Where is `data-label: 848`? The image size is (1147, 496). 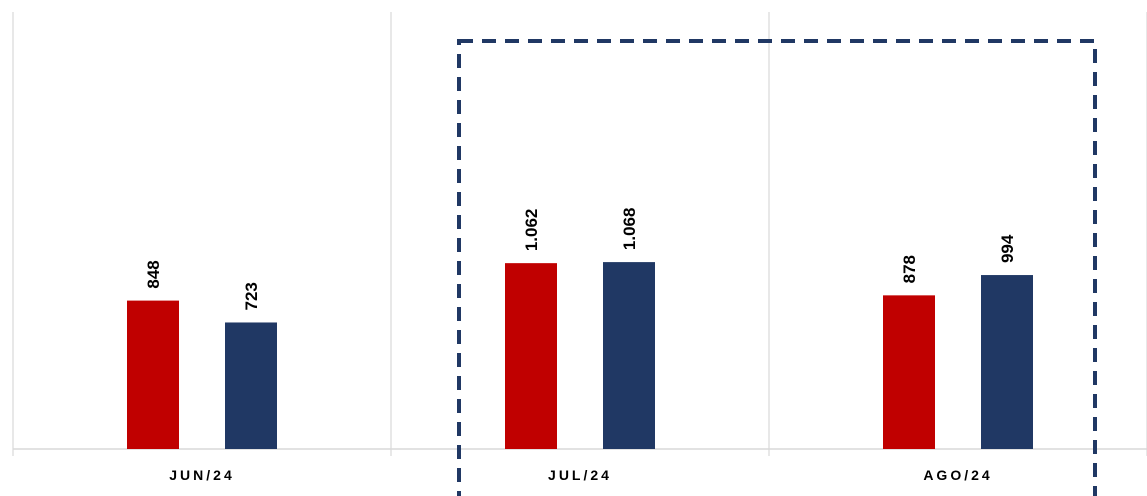
data-label: 848 is located at coordinates (153, 274).